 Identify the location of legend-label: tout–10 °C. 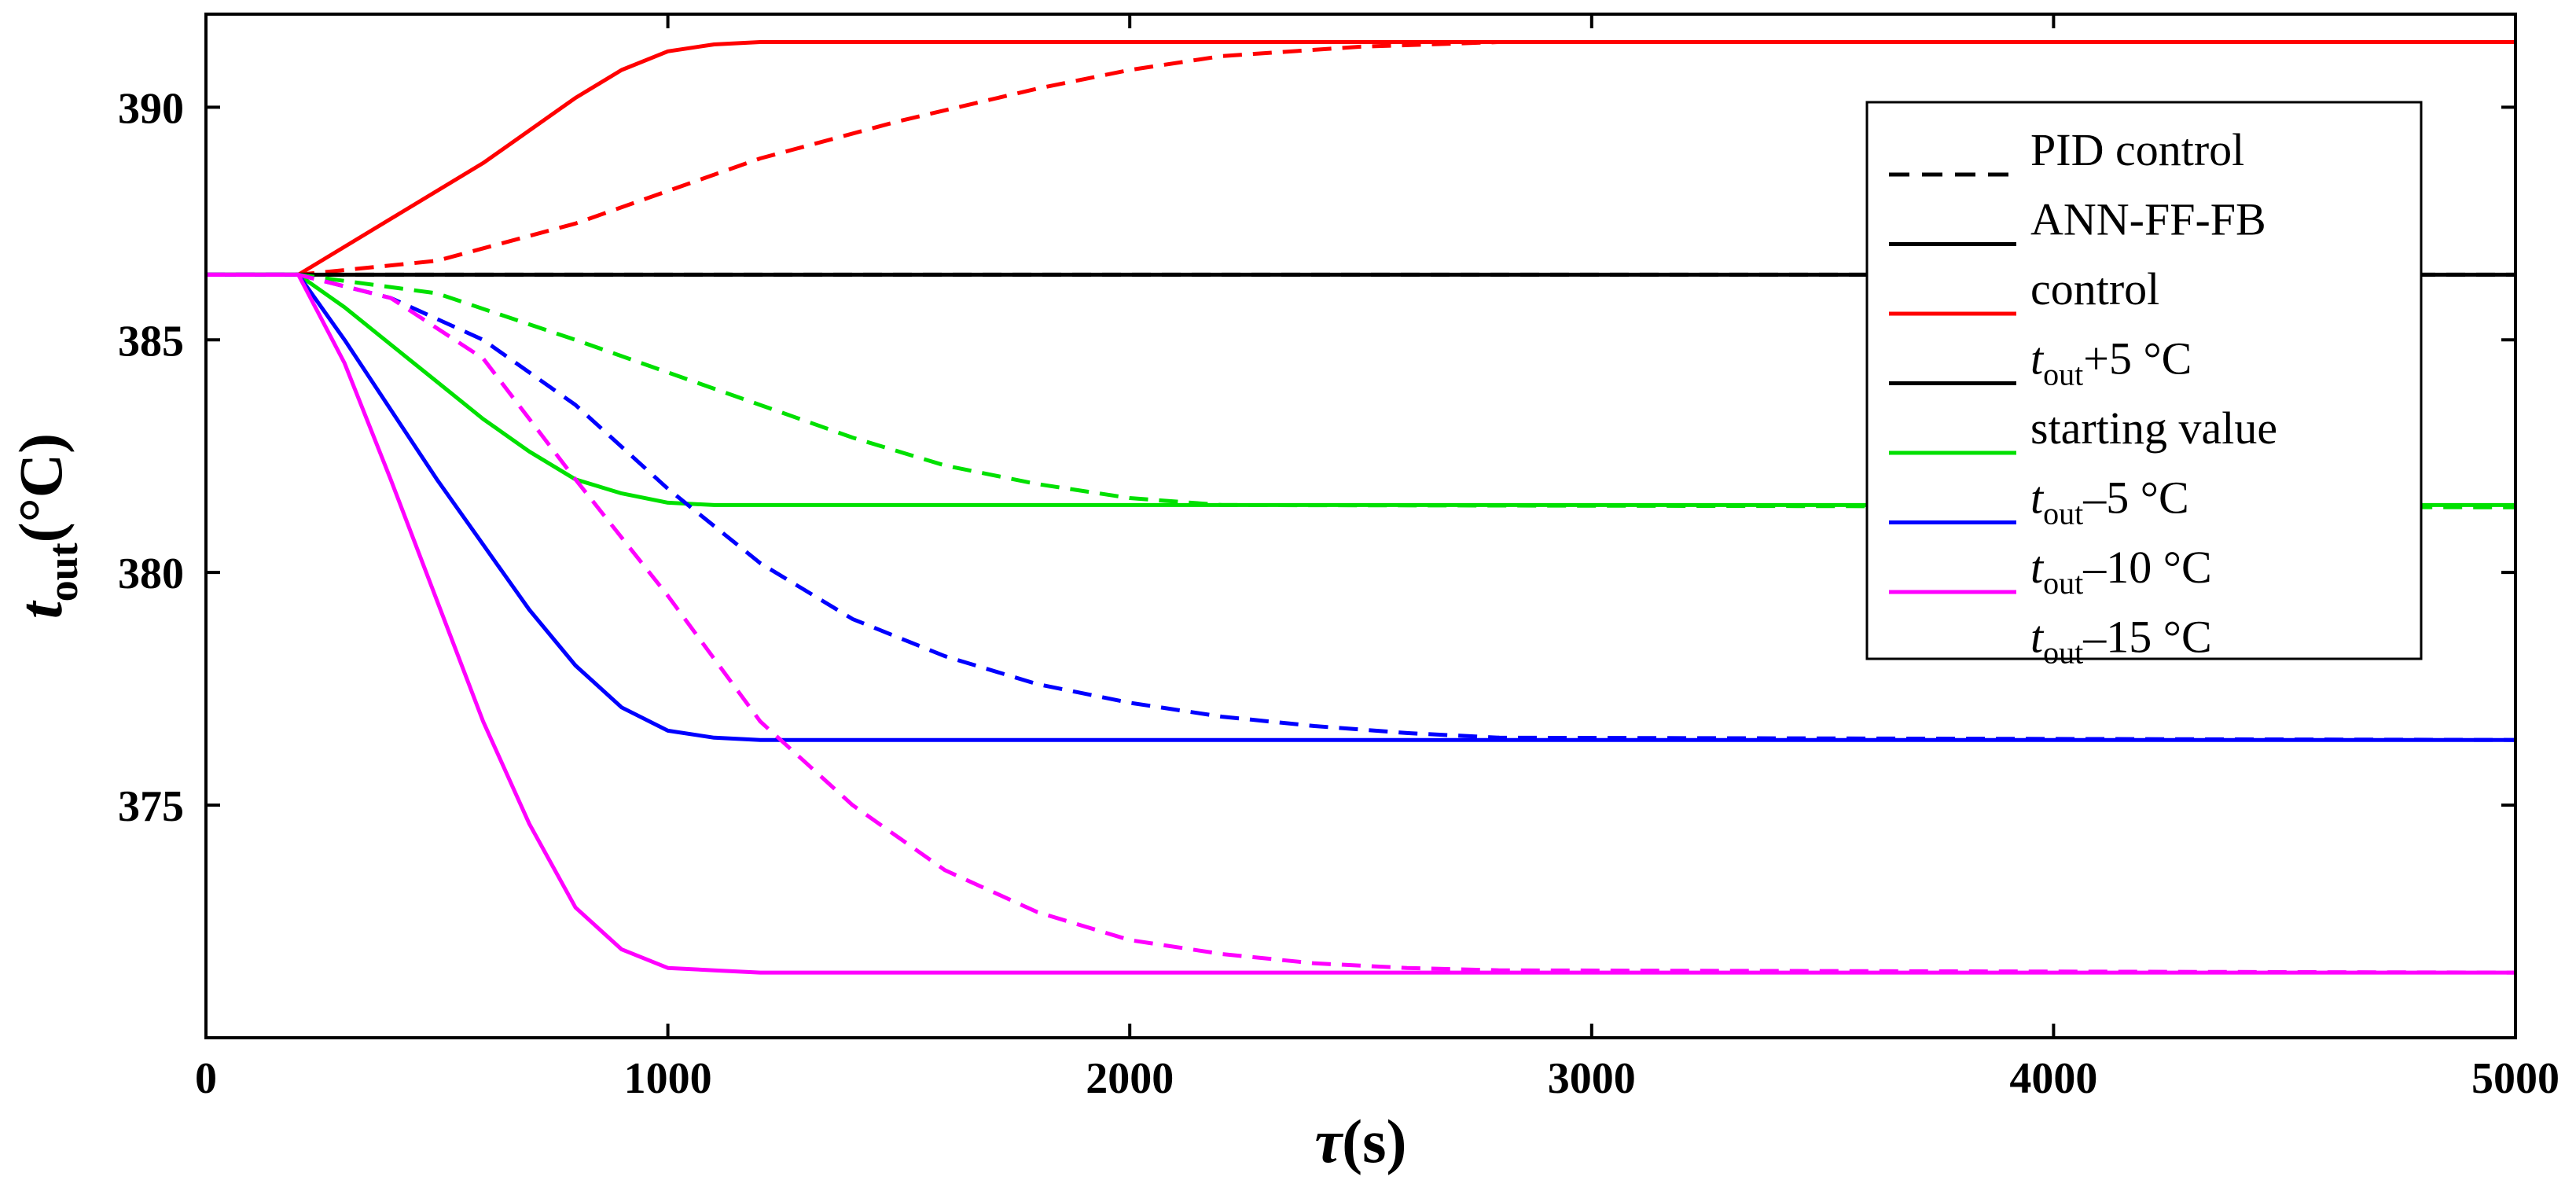
(2121, 571).